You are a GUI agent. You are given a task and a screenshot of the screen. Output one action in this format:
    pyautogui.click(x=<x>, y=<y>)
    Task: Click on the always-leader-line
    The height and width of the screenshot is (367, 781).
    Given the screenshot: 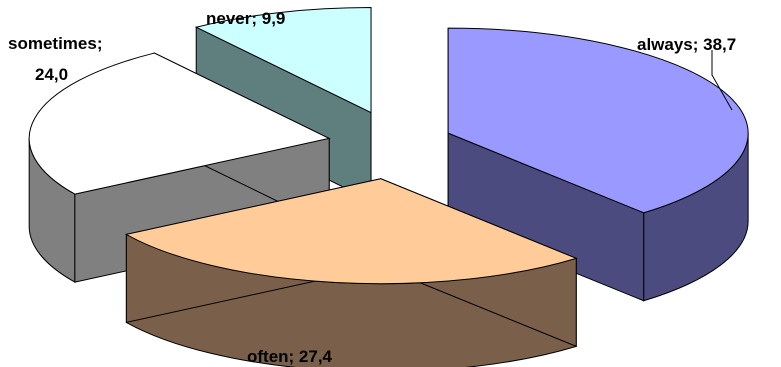 What is the action you would take?
    pyautogui.click(x=722, y=80)
    